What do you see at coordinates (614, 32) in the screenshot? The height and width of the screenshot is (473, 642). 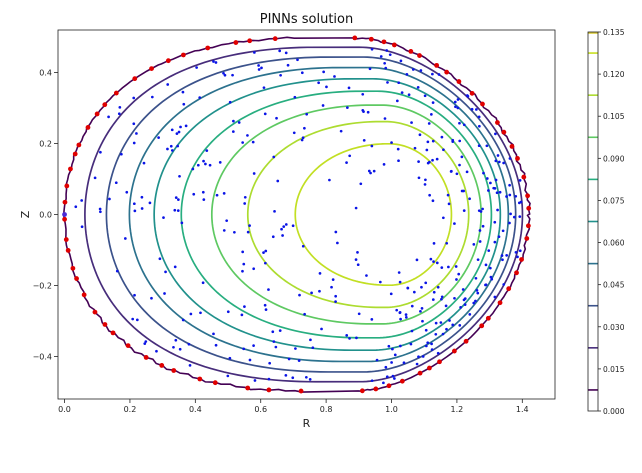 I see `colorbar-tick-label: 0.135` at bounding box center [614, 32].